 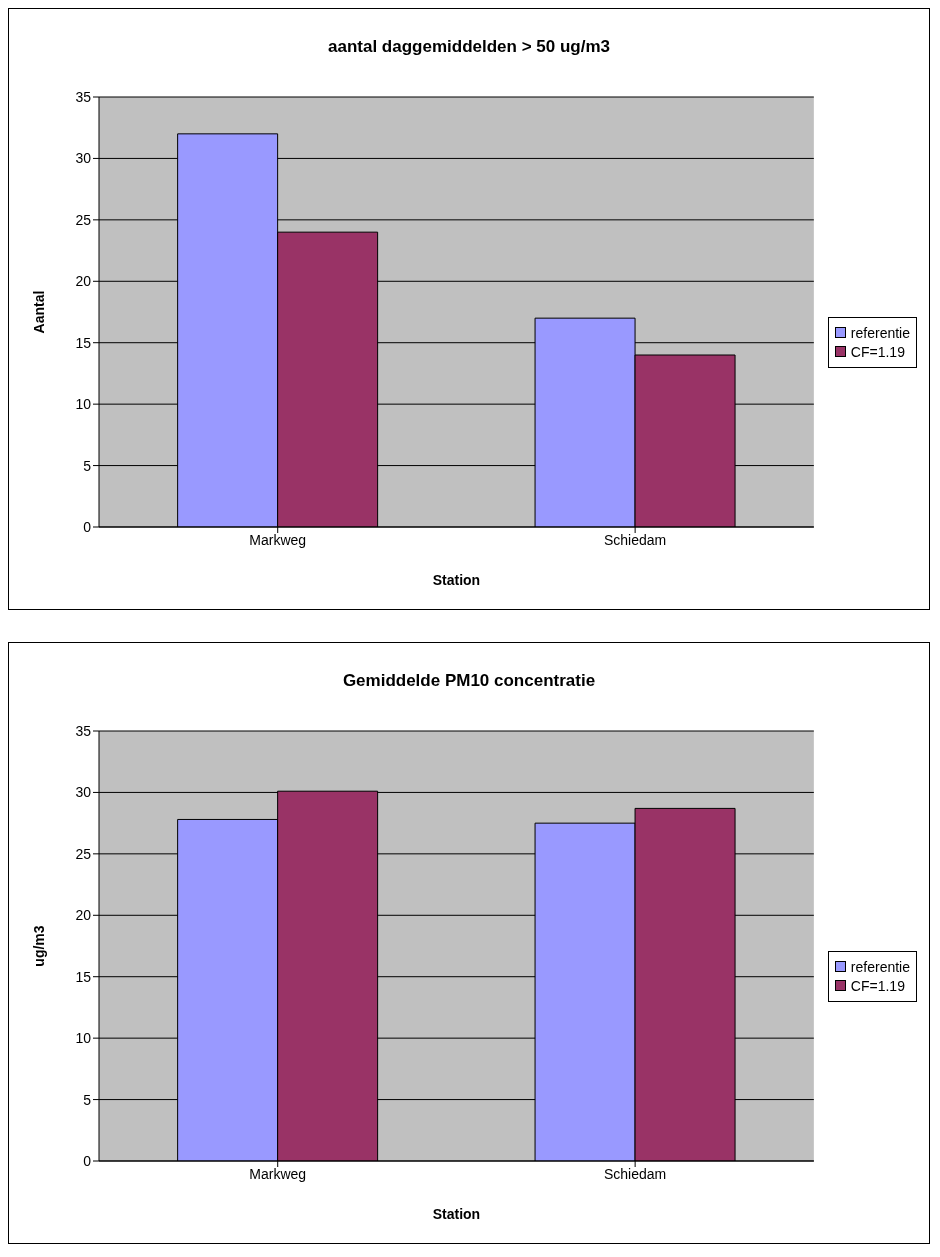 What do you see at coordinates (38, 312) in the screenshot?
I see `y-axis-title: Aantal` at bounding box center [38, 312].